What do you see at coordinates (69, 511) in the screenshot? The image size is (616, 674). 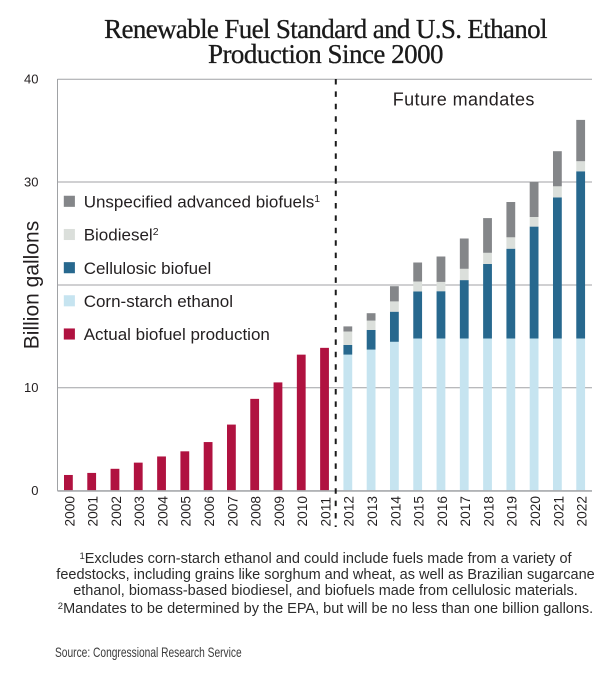 I see `svg-text: 2000` at bounding box center [69, 511].